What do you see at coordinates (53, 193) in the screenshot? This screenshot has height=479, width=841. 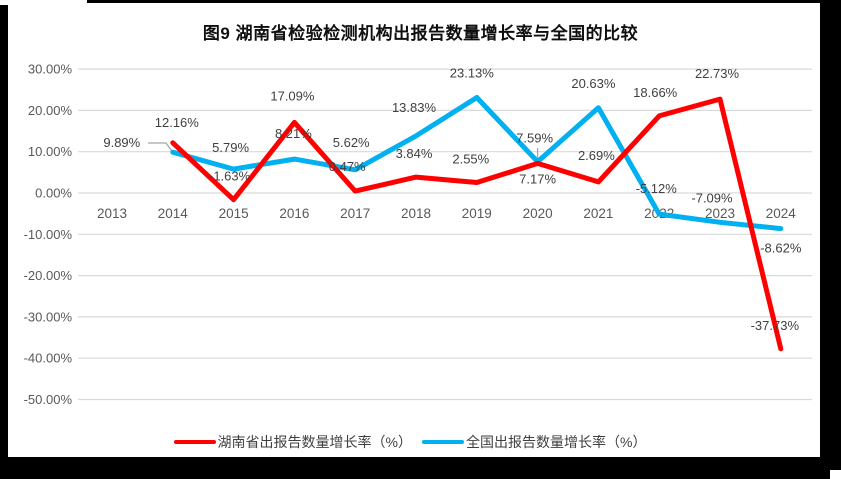 I see `y-axis-tick-label: 0.00%` at bounding box center [53, 193].